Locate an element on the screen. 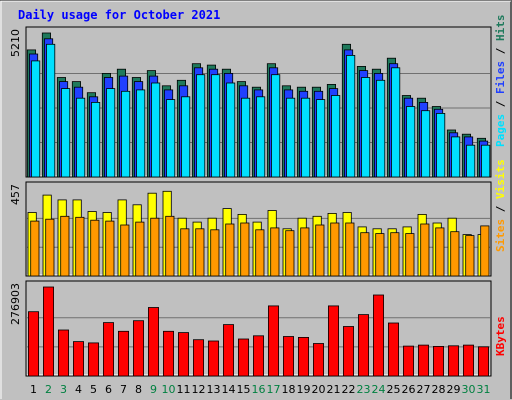 The width and height of the screenshot is (512, 400). x-tick-label-day-5: 5 is located at coordinates (93, 389).